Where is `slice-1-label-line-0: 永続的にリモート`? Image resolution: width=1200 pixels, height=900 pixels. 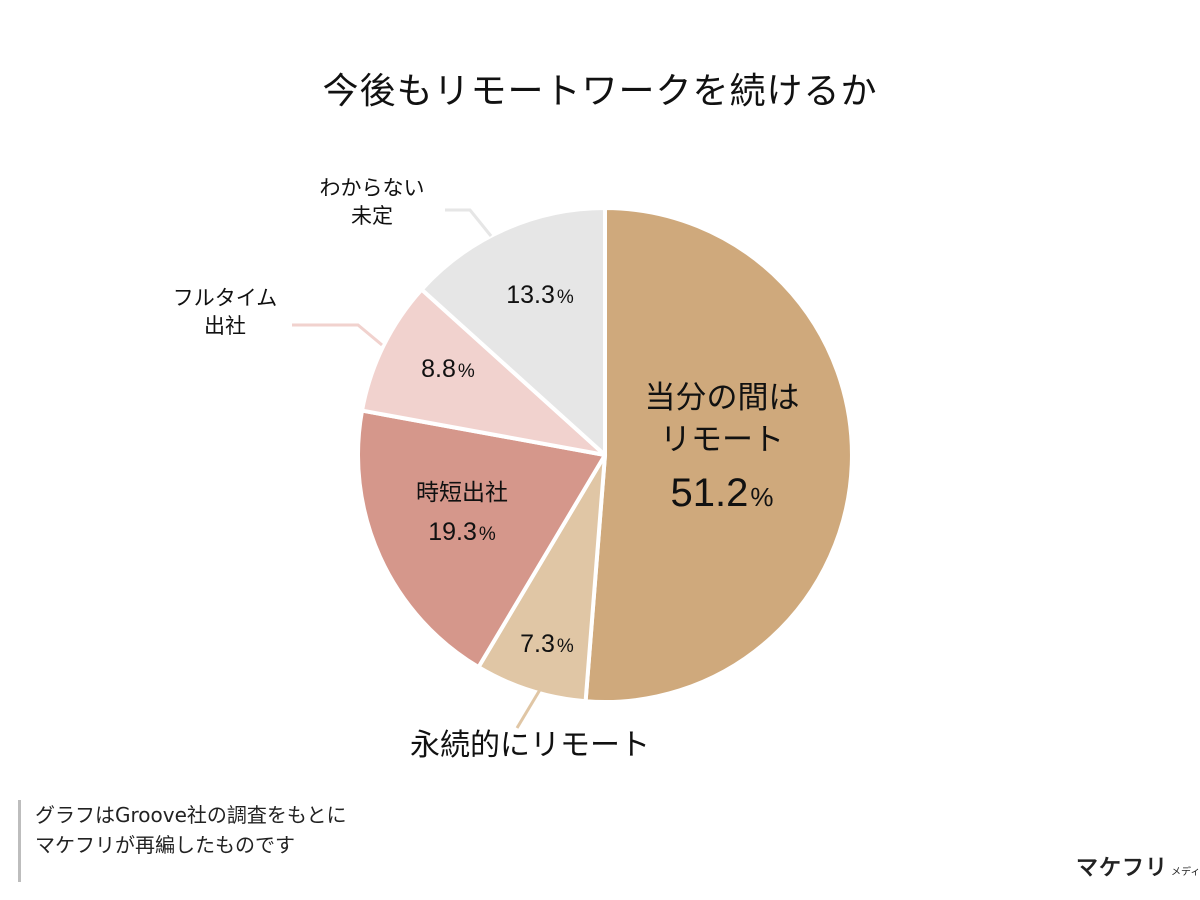 slice-1-label-line-0: 永続的にリモート is located at coordinates (530, 745).